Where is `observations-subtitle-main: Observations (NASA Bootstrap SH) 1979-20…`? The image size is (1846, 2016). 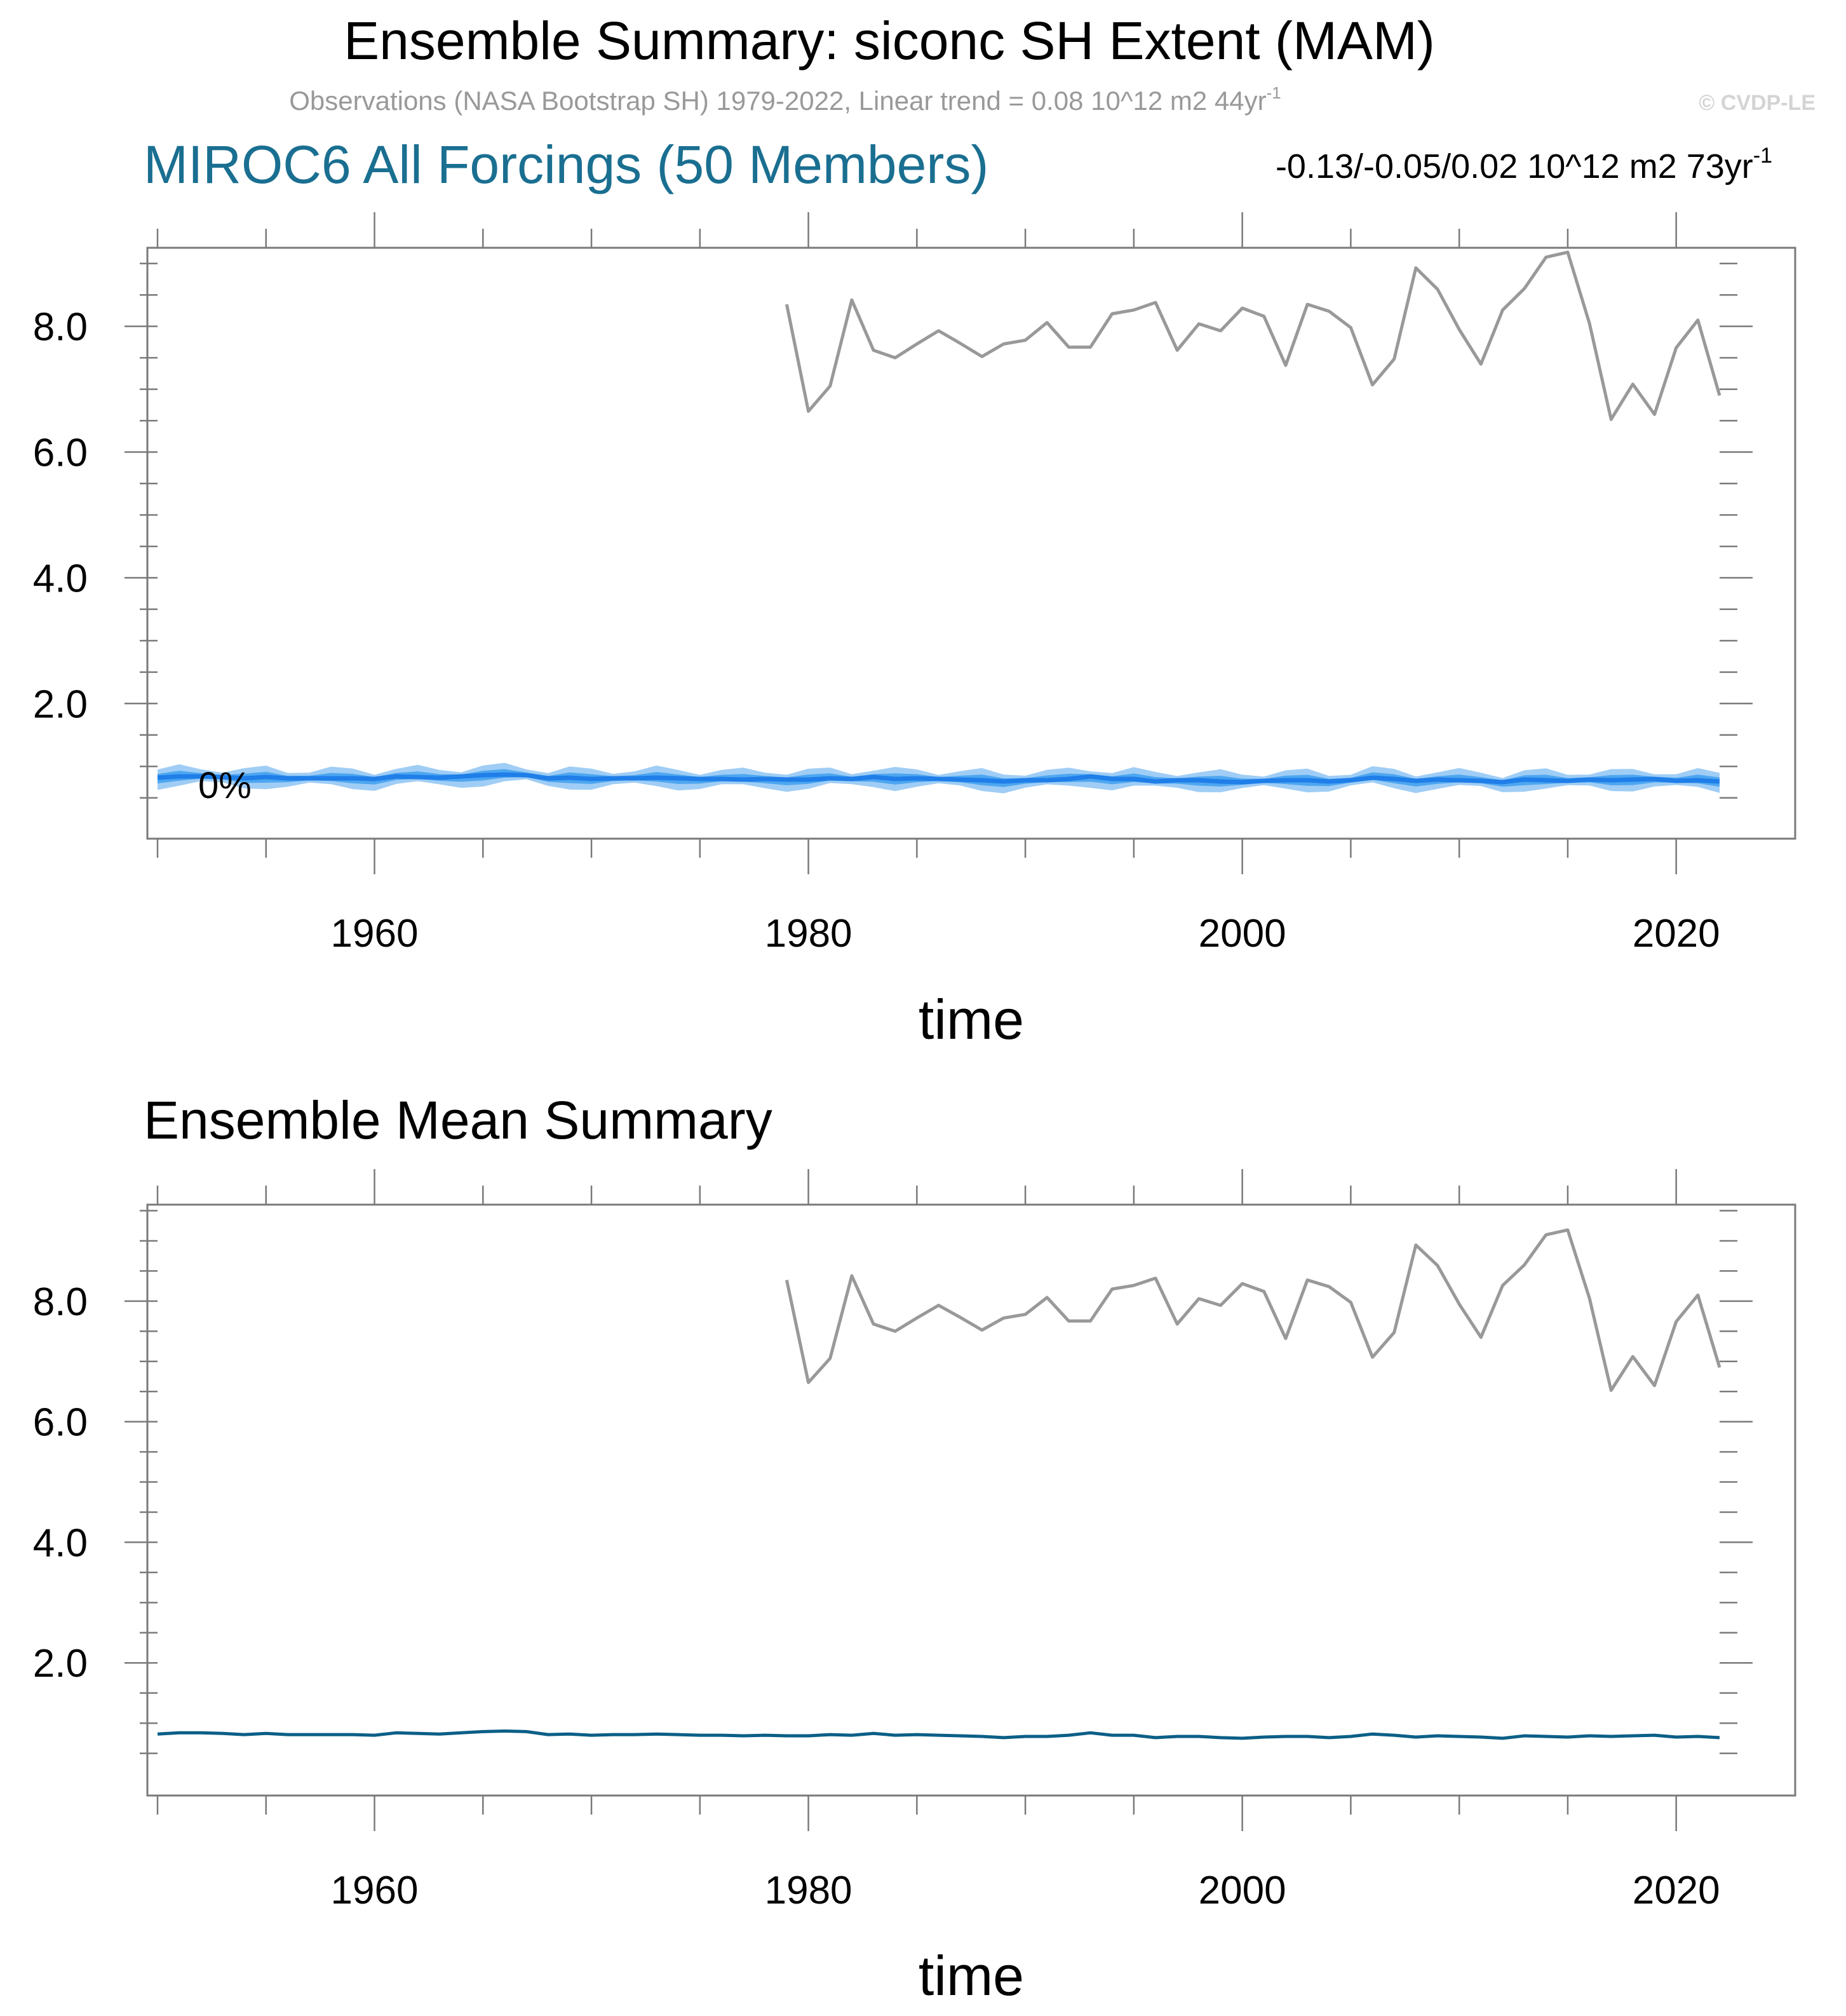 observations-subtitle-main: Observations (NASA Bootstrap SH) 1979-20… is located at coordinates (777, 101).